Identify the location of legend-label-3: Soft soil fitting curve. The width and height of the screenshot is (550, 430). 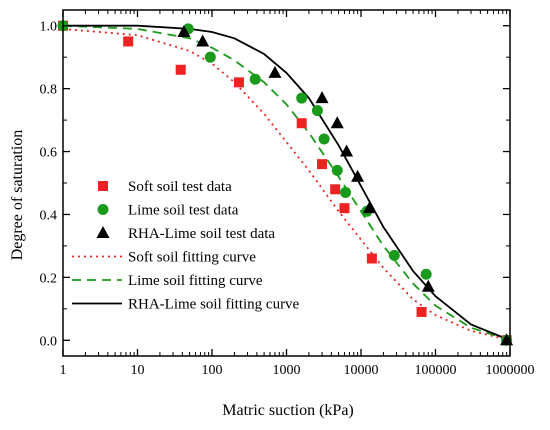
(192, 258).